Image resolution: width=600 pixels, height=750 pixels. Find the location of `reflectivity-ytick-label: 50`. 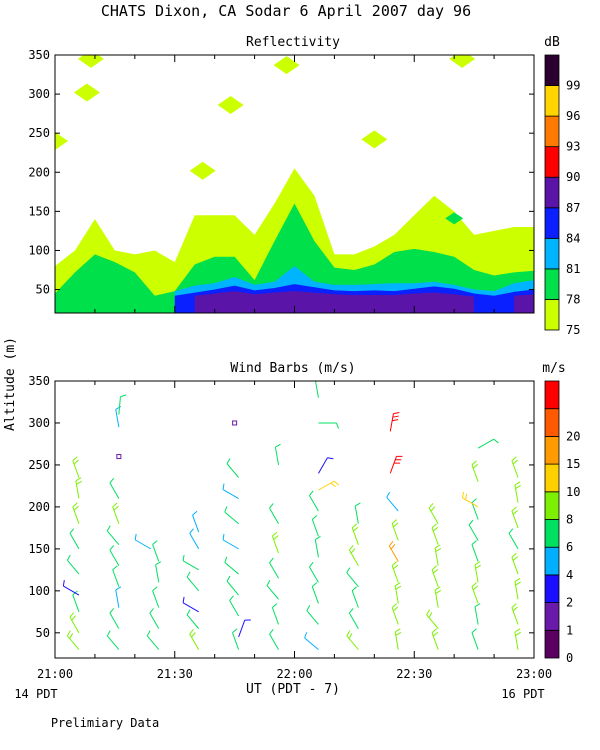

reflectivity-ytick-label: 50 is located at coordinates (43, 290).